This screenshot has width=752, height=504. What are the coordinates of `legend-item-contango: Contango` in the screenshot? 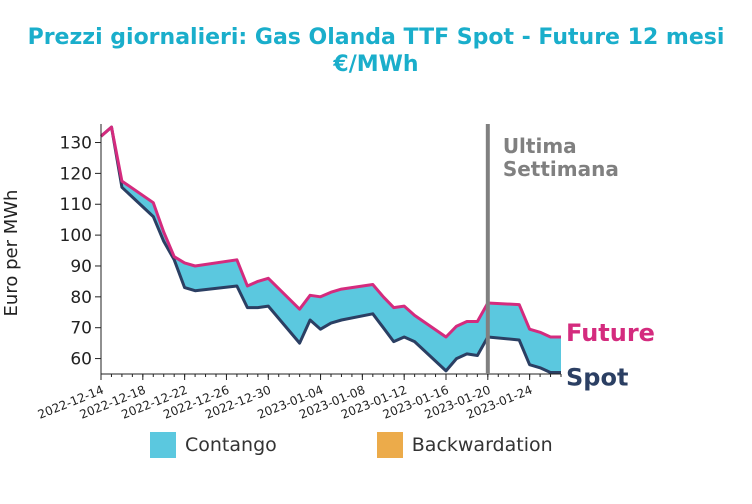 It's located at (213, 445).